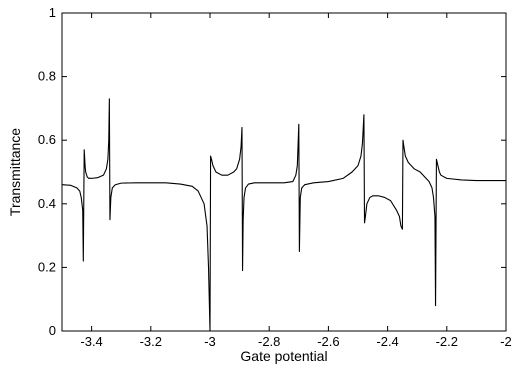 This screenshot has height=369, width=514. Describe the element at coordinates (91, 341) in the screenshot. I see `x-tick-label: -3.4` at that location.